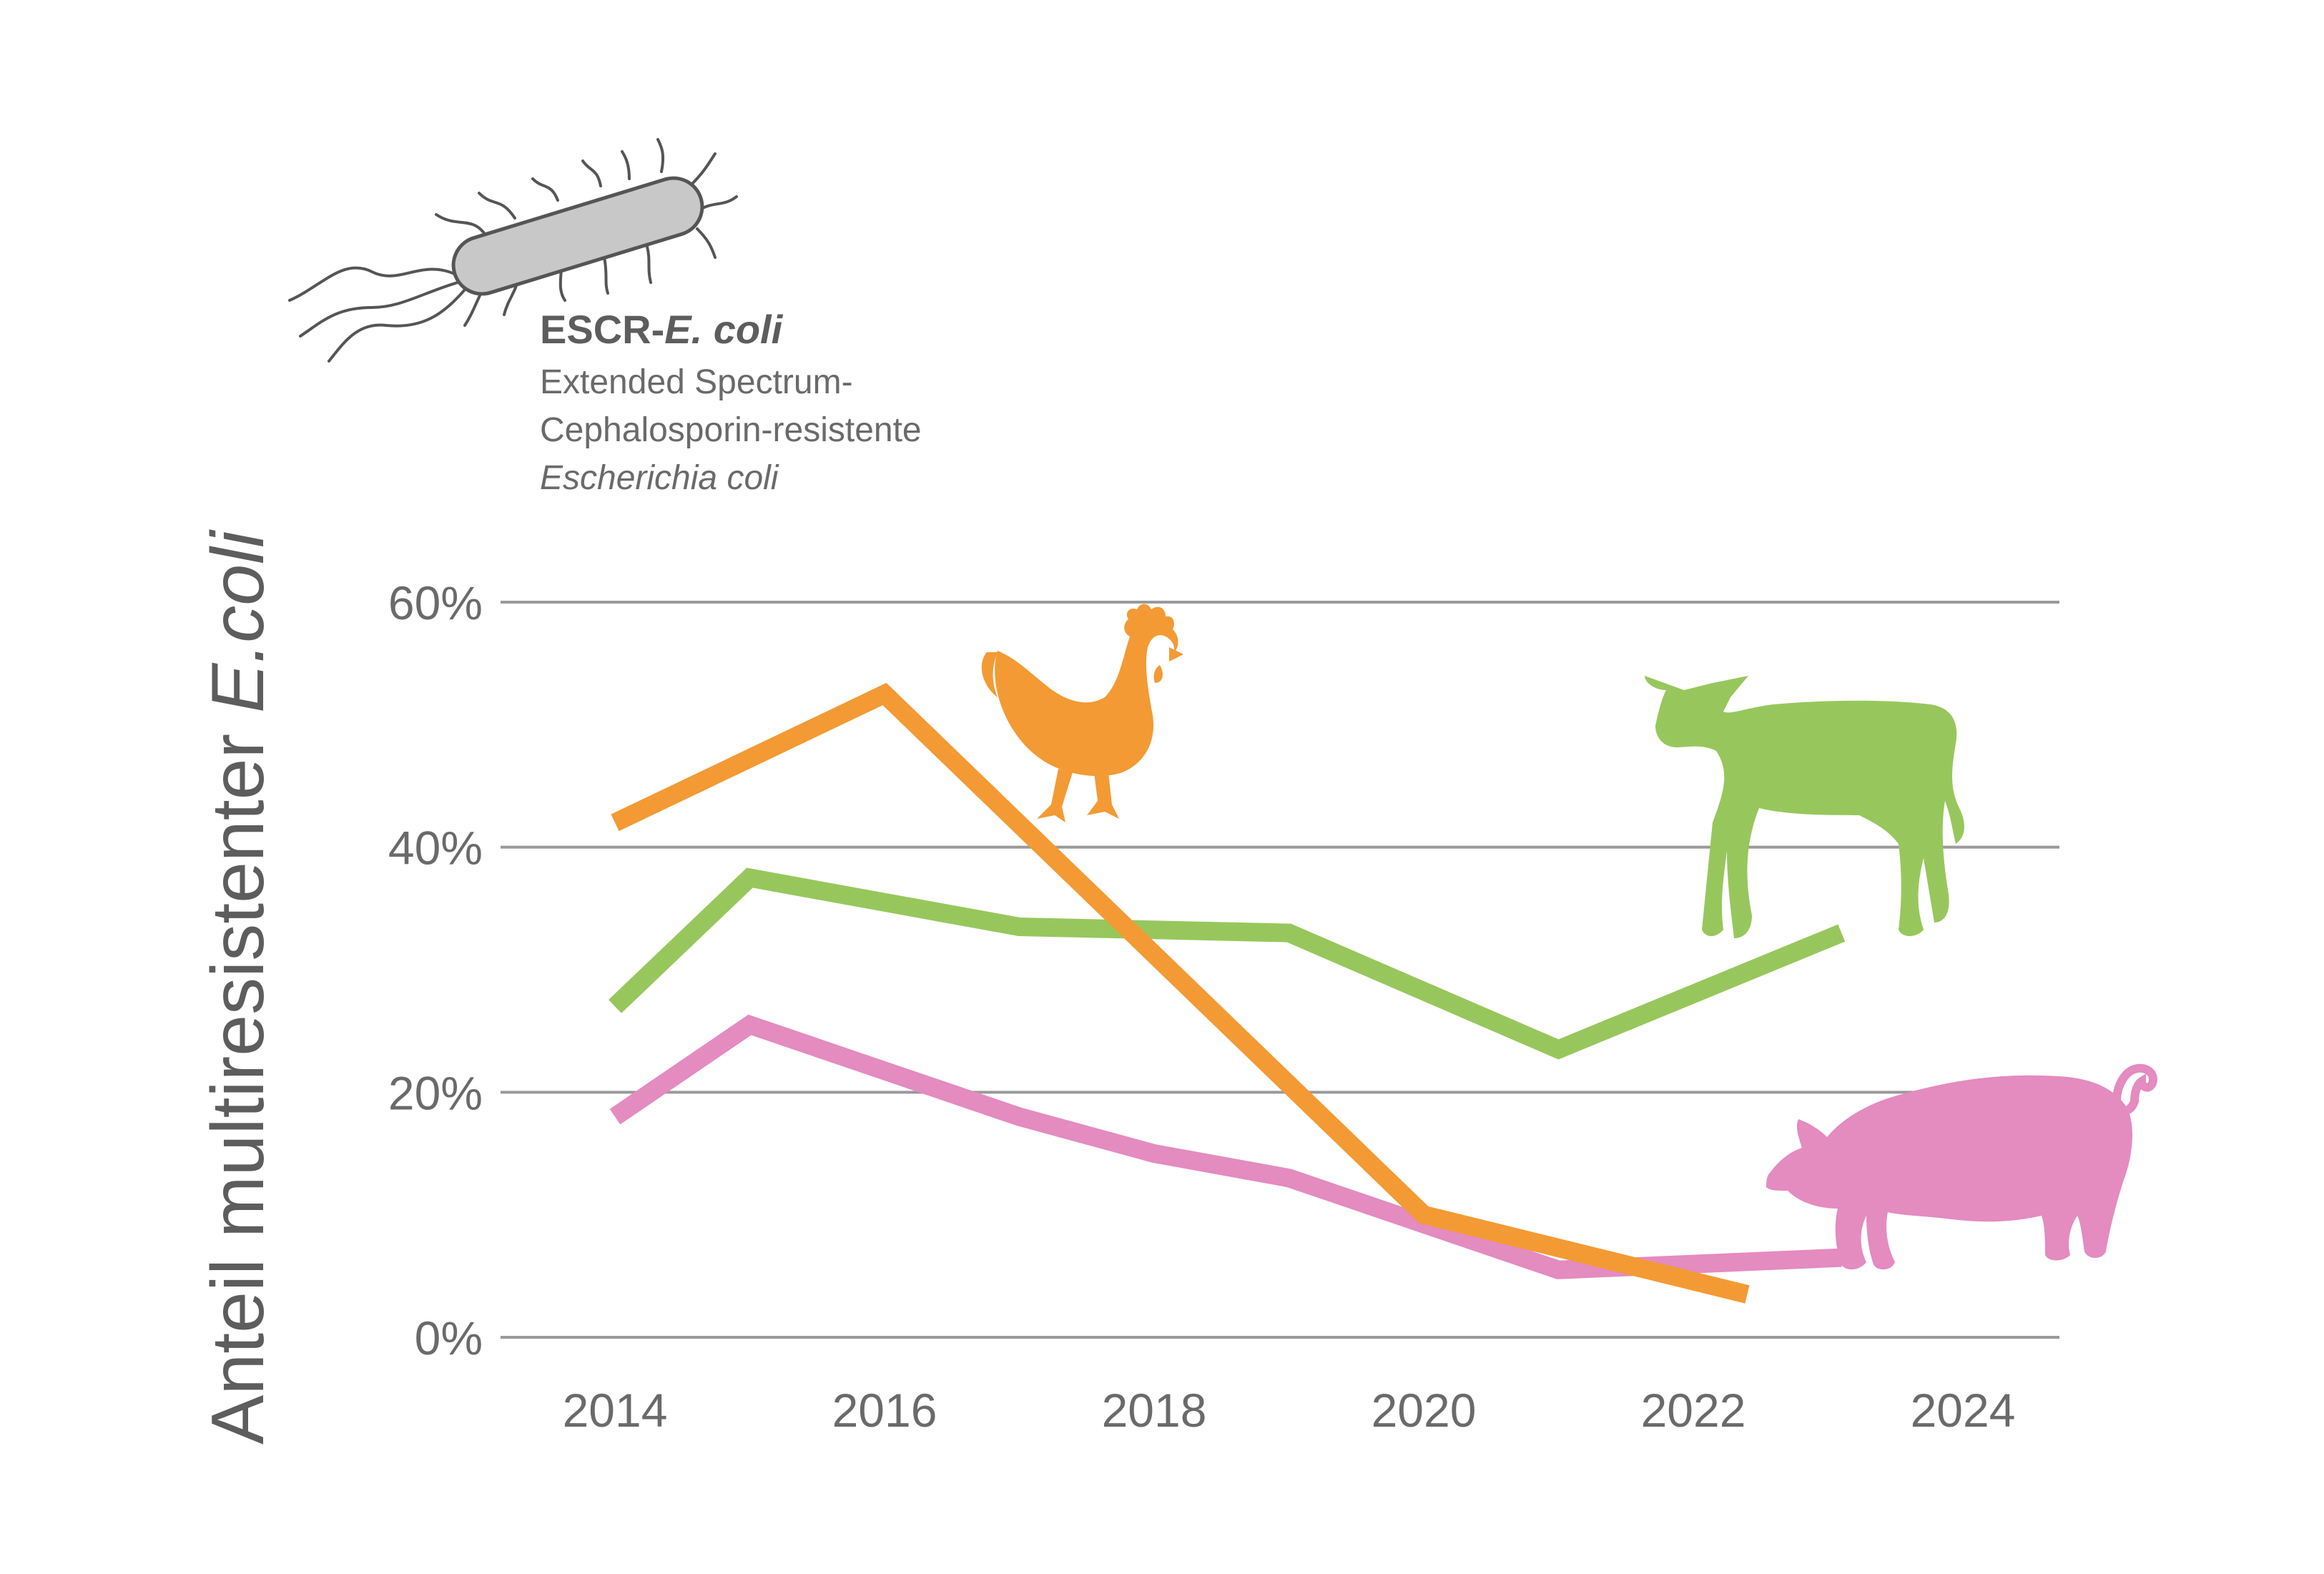 This screenshot has width=2324, height=1574. I want to click on y-axis-ticks: 0% 20% 40% 60%, so click(435, 970).